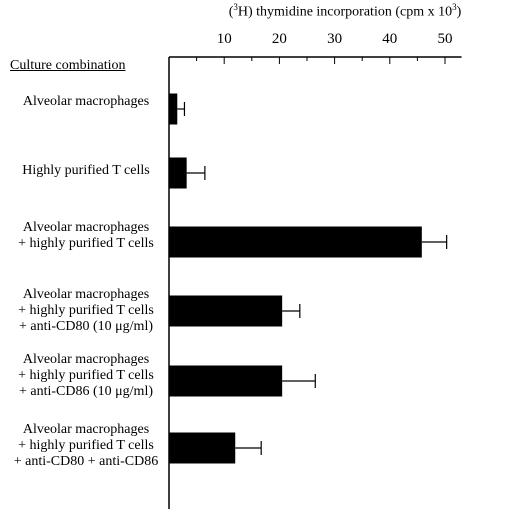 This screenshot has height=519, width=520. What do you see at coordinates (279, 39) in the screenshot?
I see `x-tick-label: 20` at bounding box center [279, 39].